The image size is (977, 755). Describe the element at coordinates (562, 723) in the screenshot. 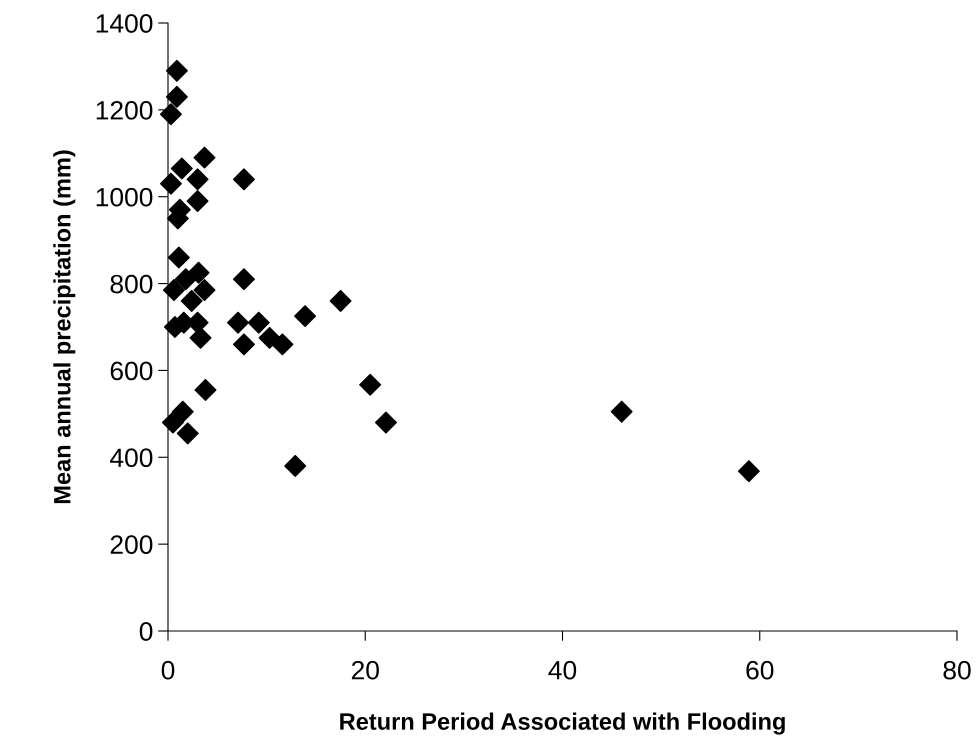

I see `x-axis-title: Return Period Associated with Flooding` at that location.